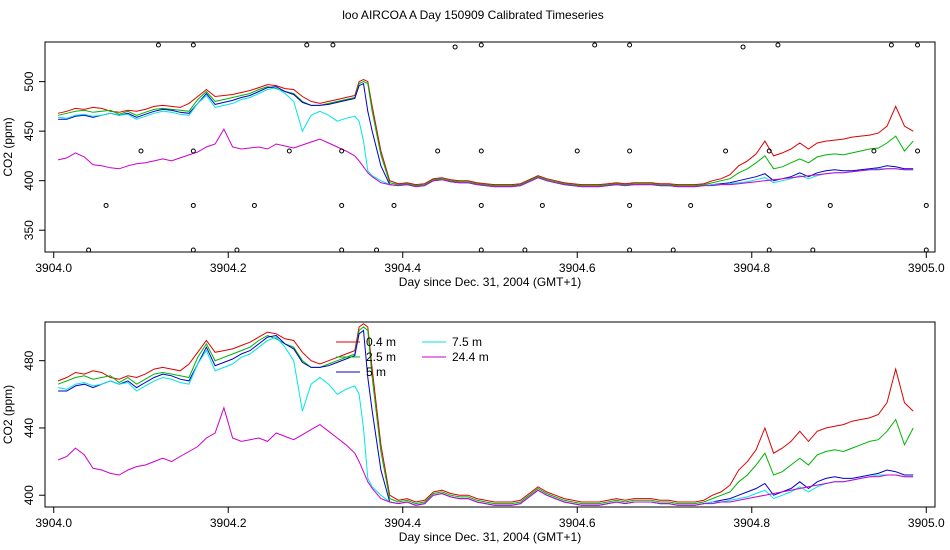 This screenshot has width=950, height=550. Describe the element at coordinates (29, 131) in the screenshot. I see `y-tick-label: 450` at that location.